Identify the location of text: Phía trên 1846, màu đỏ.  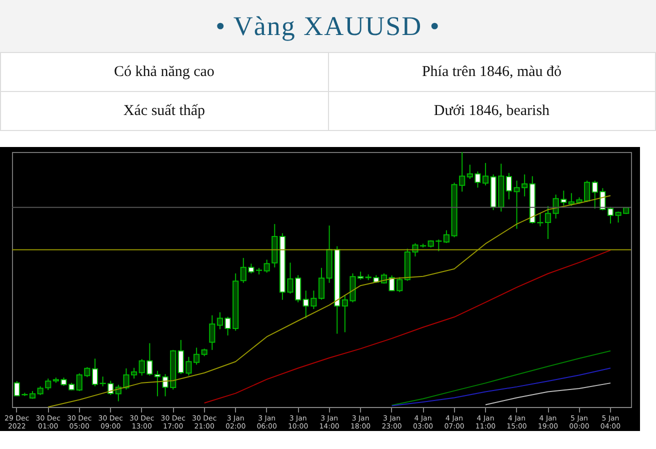
(492, 72).